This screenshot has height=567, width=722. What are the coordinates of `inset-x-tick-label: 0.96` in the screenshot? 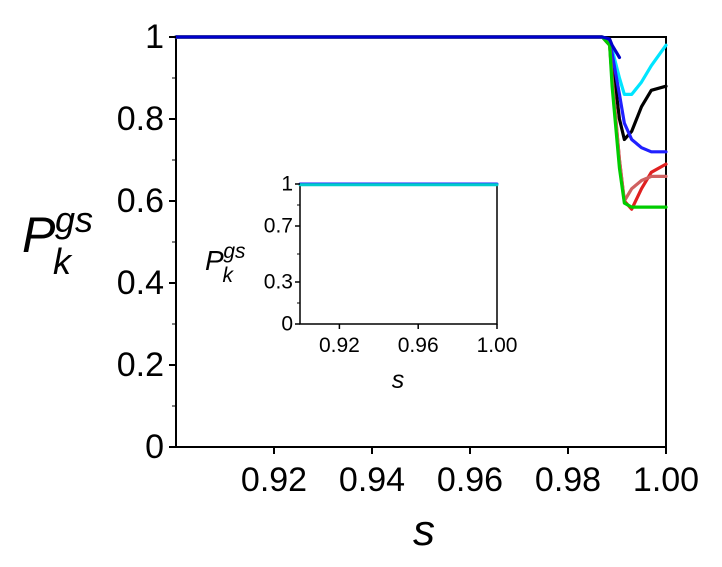 It's located at (418, 345).